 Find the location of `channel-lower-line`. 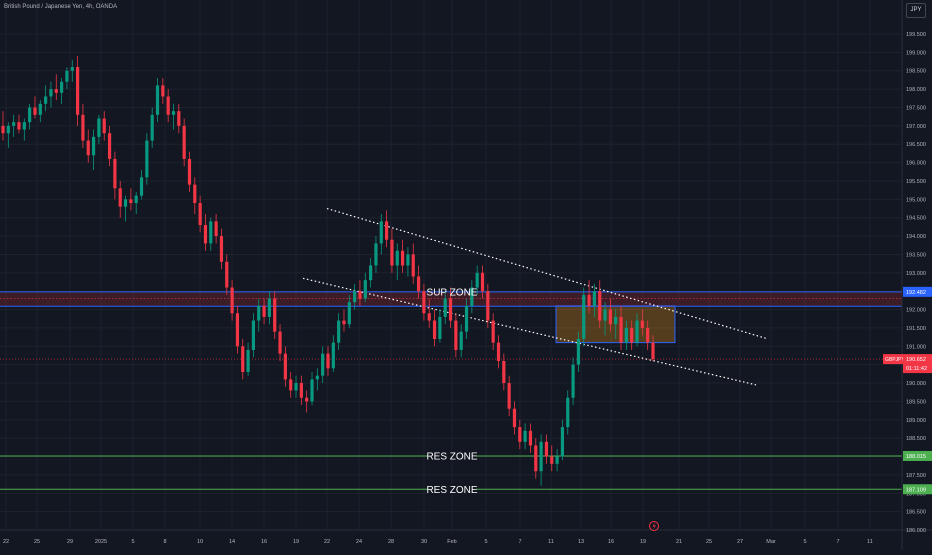

channel-lower-line is located at coordinates (529, 331).